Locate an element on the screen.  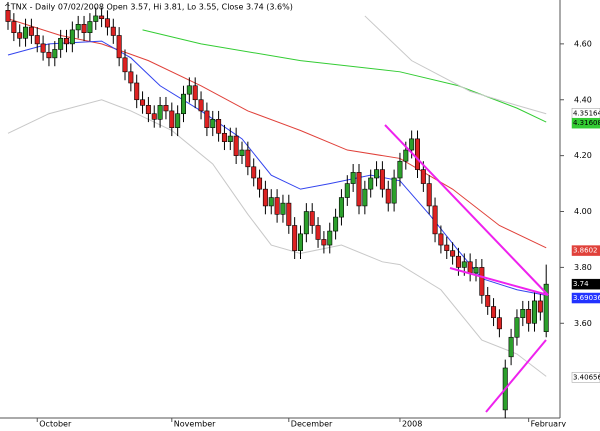
x-tick-label: November is located at coordinates (195, 424).